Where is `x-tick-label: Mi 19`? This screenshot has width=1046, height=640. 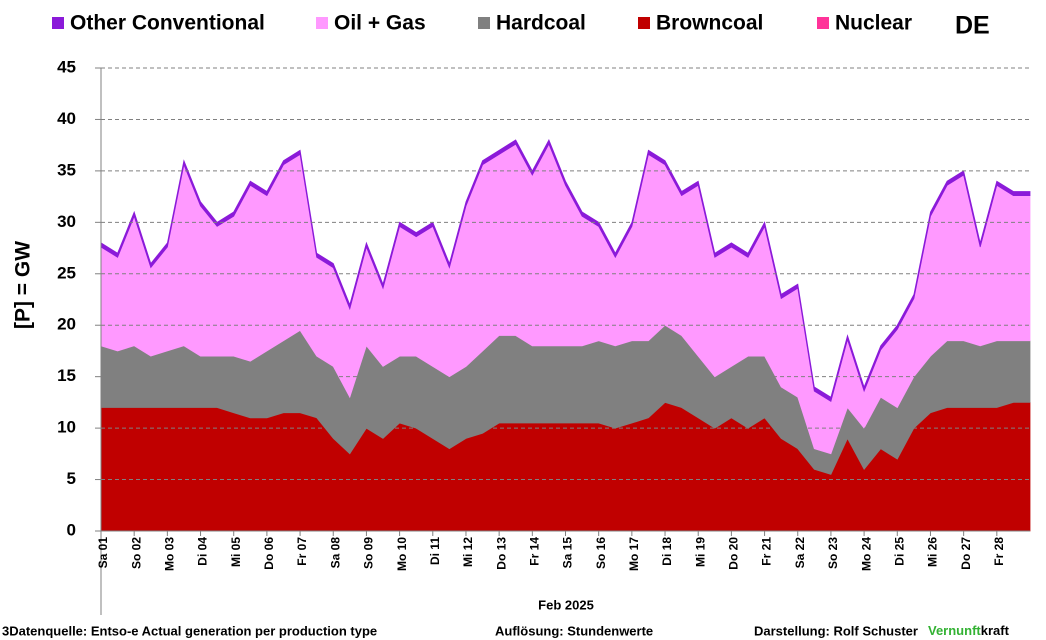
x-tick-label: Mi 19 is located at coordinates (700, 552).